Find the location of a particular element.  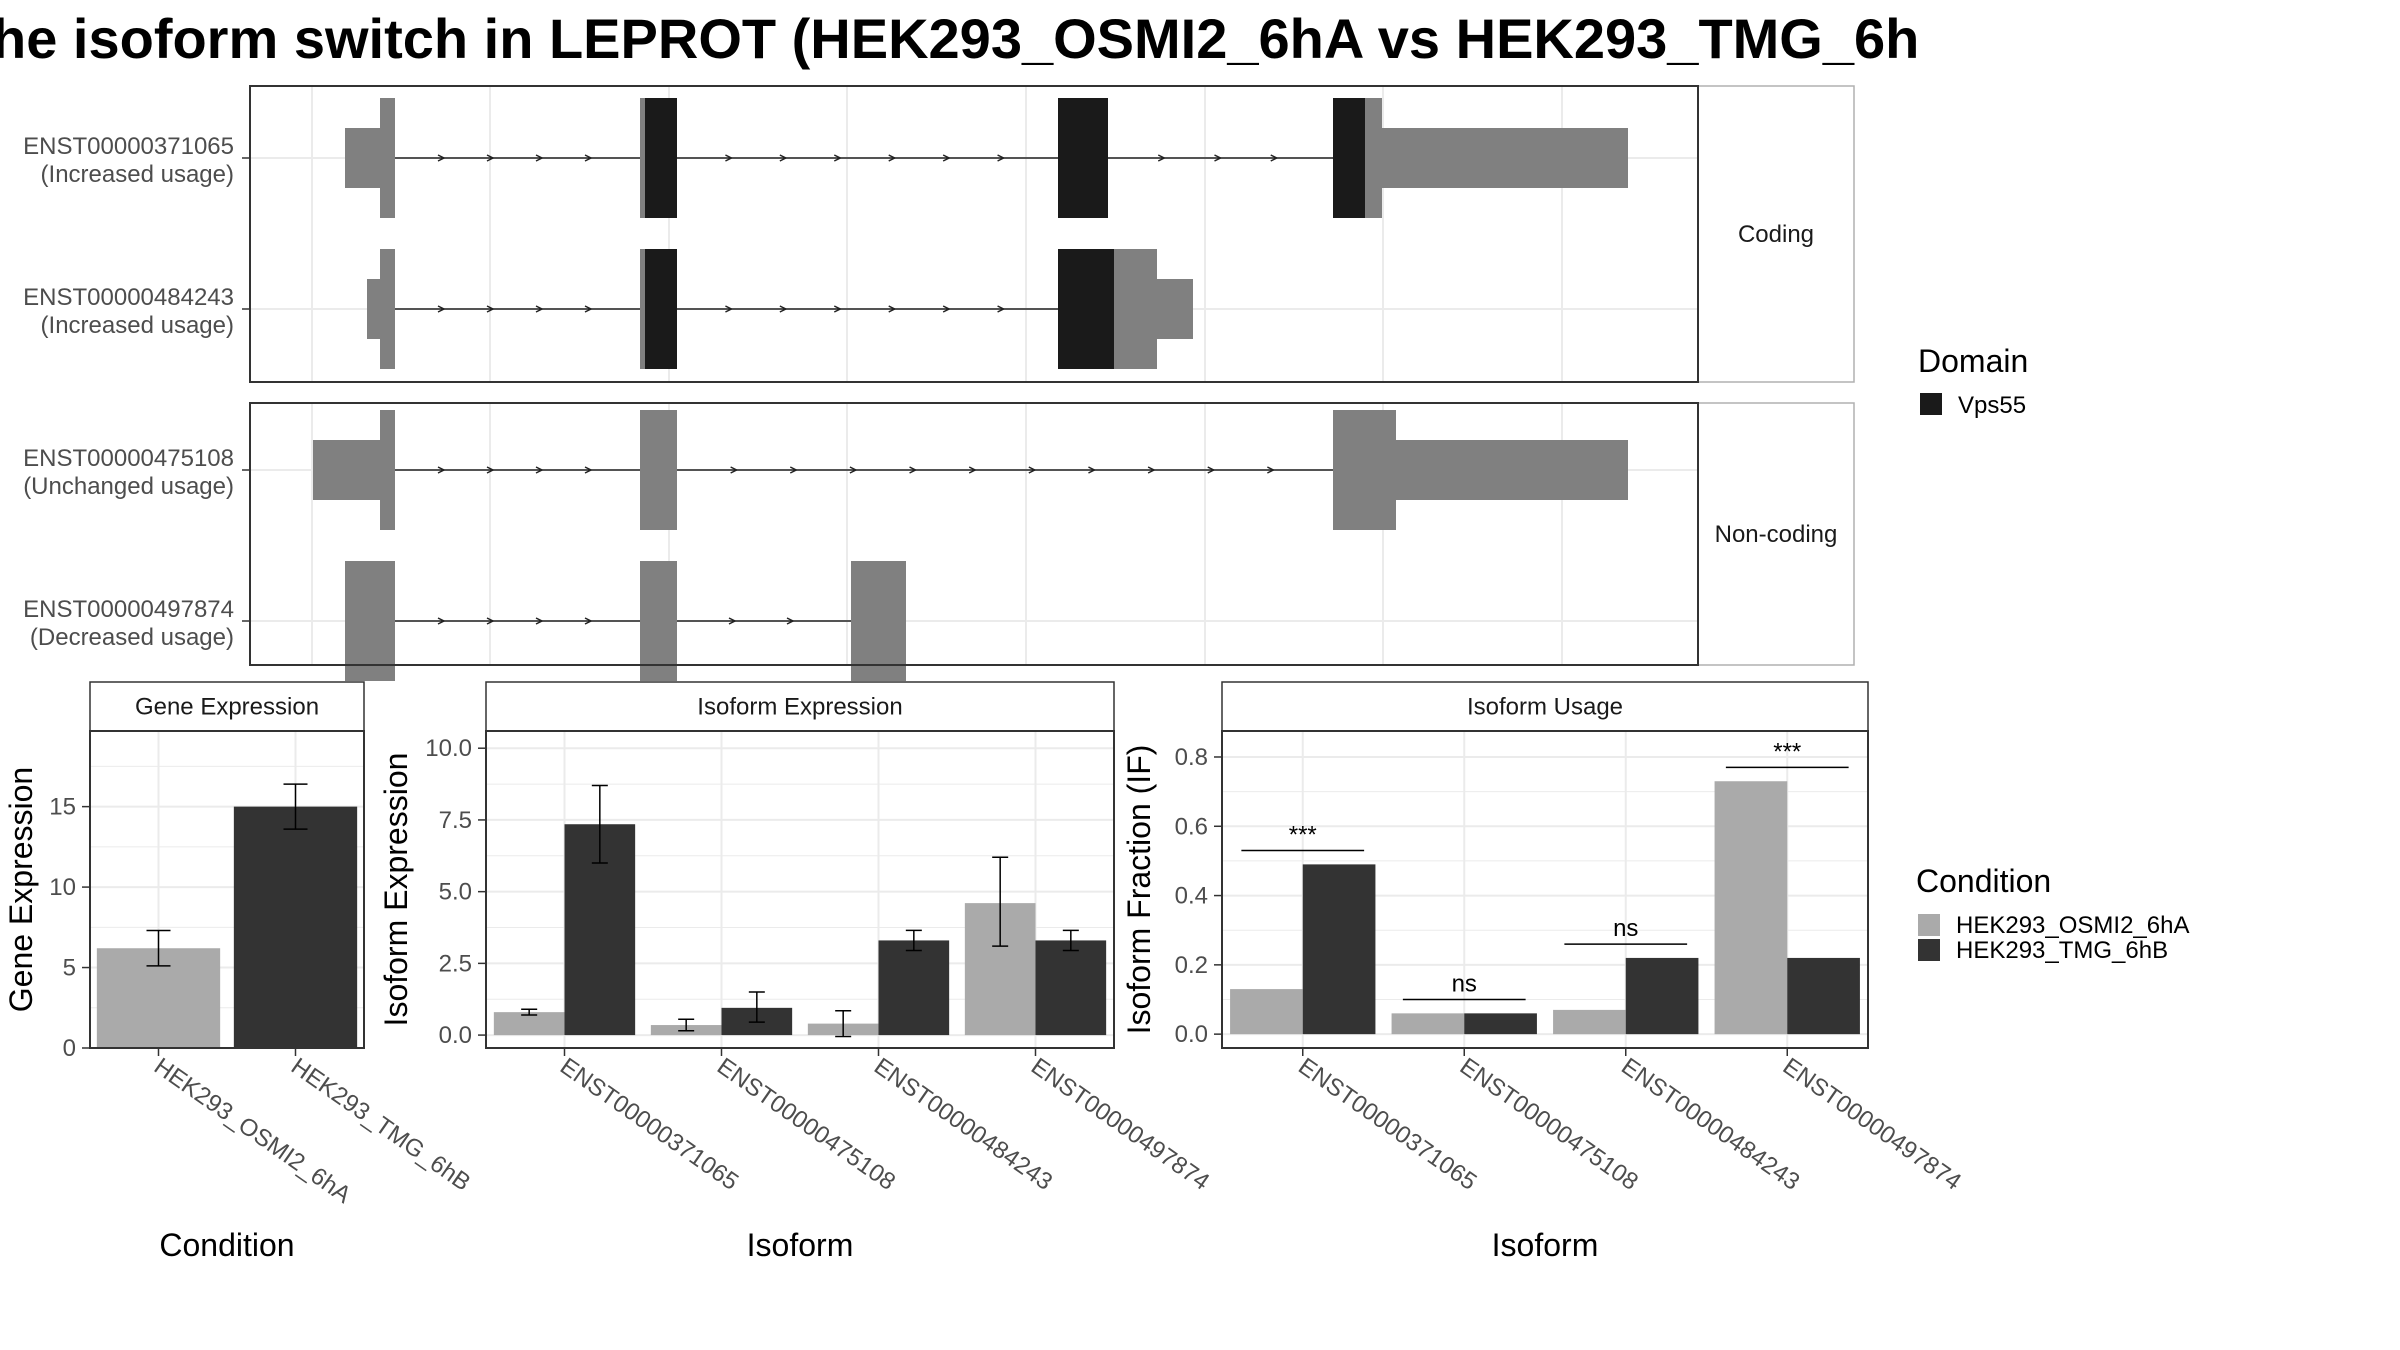

x-tick-label: ENST00000371065 is located at coordinates (1387, 1124).